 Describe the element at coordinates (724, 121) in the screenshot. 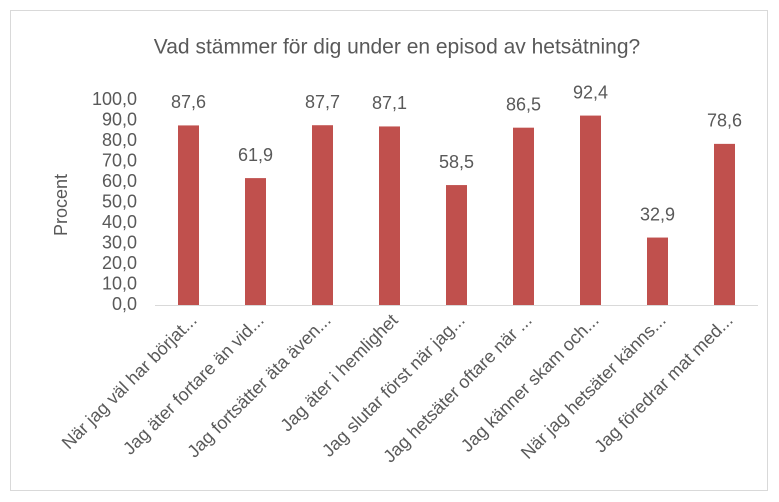

I see `data-label: 78,6` at that location.